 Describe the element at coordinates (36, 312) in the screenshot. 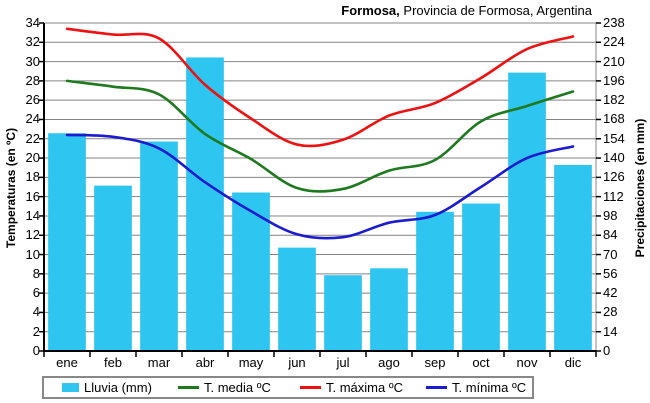

I see `temp-tick-4: 4` at that location.